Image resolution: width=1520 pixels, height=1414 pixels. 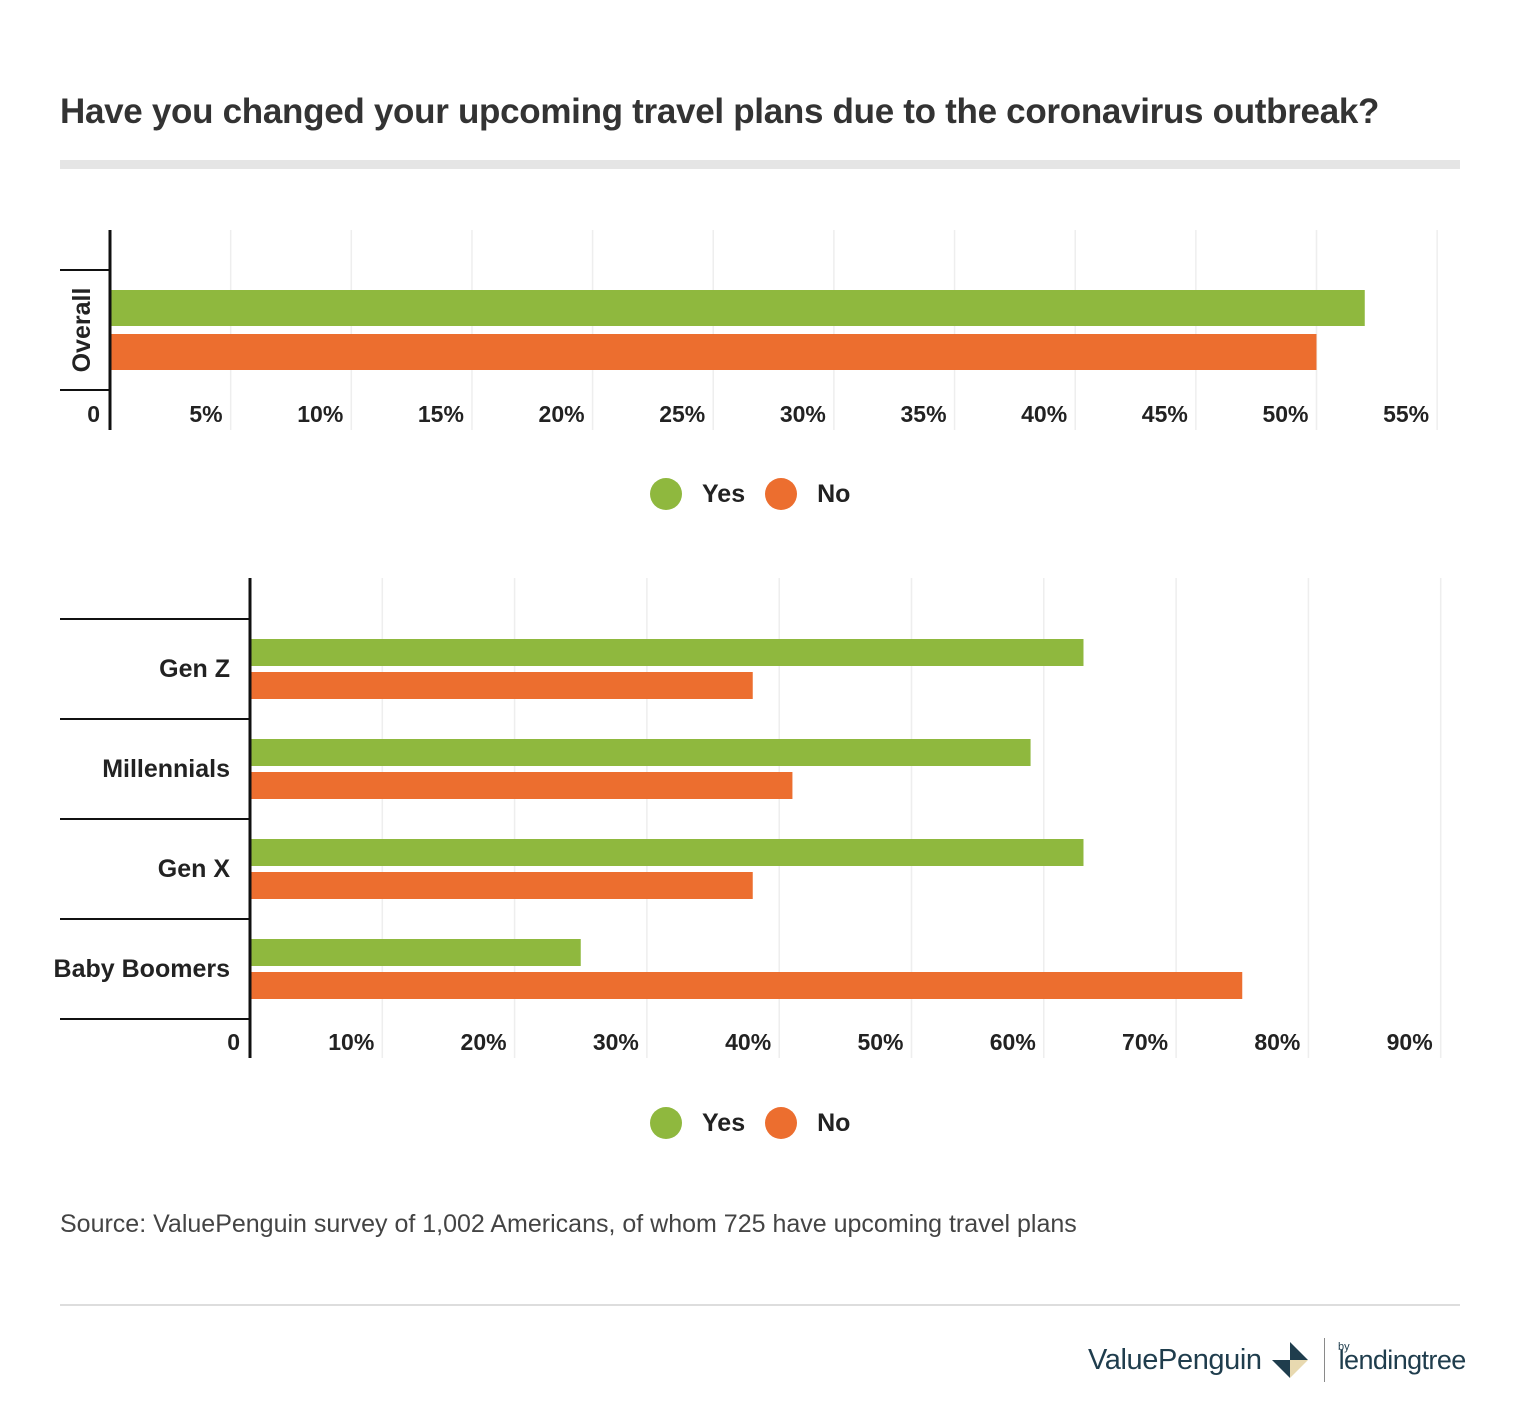 What do you see at coordinates (1410, 1042) in the screenshot?
I see `x-tick-label: 90%` at bounding box center [1410, 1042].